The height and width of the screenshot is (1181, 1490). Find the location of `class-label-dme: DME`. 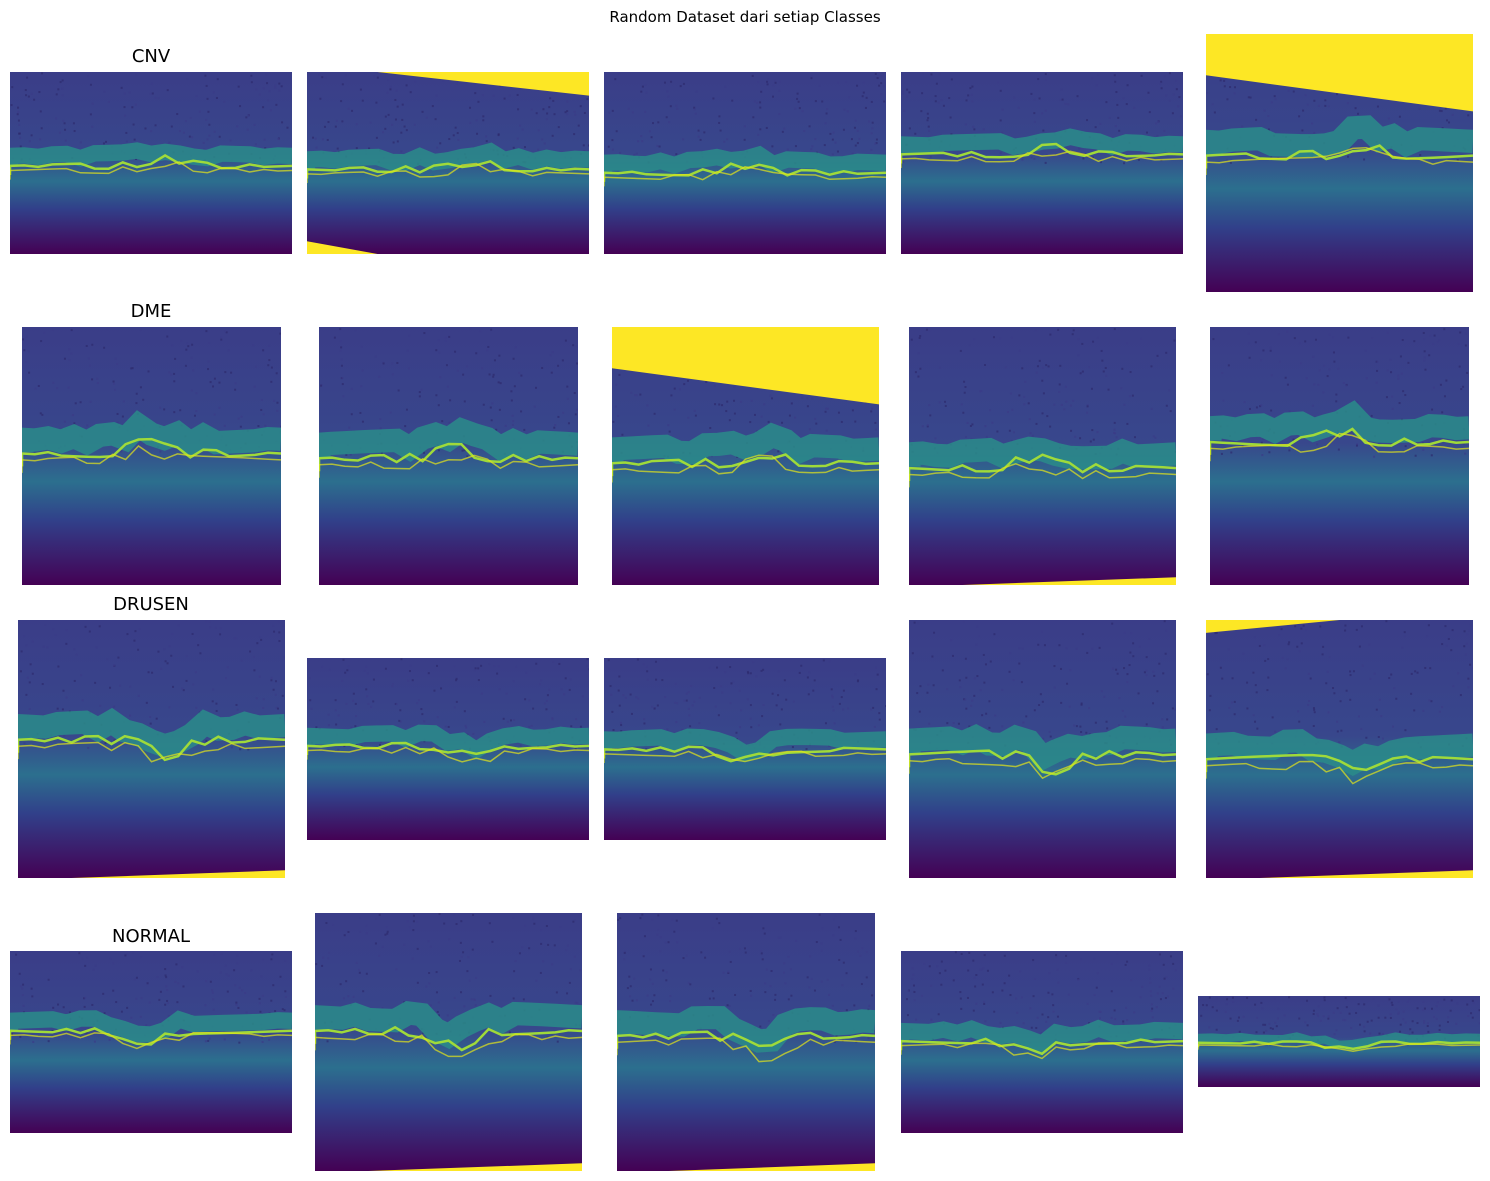

class-label-dme: DME is located at coordinates (151, 311).